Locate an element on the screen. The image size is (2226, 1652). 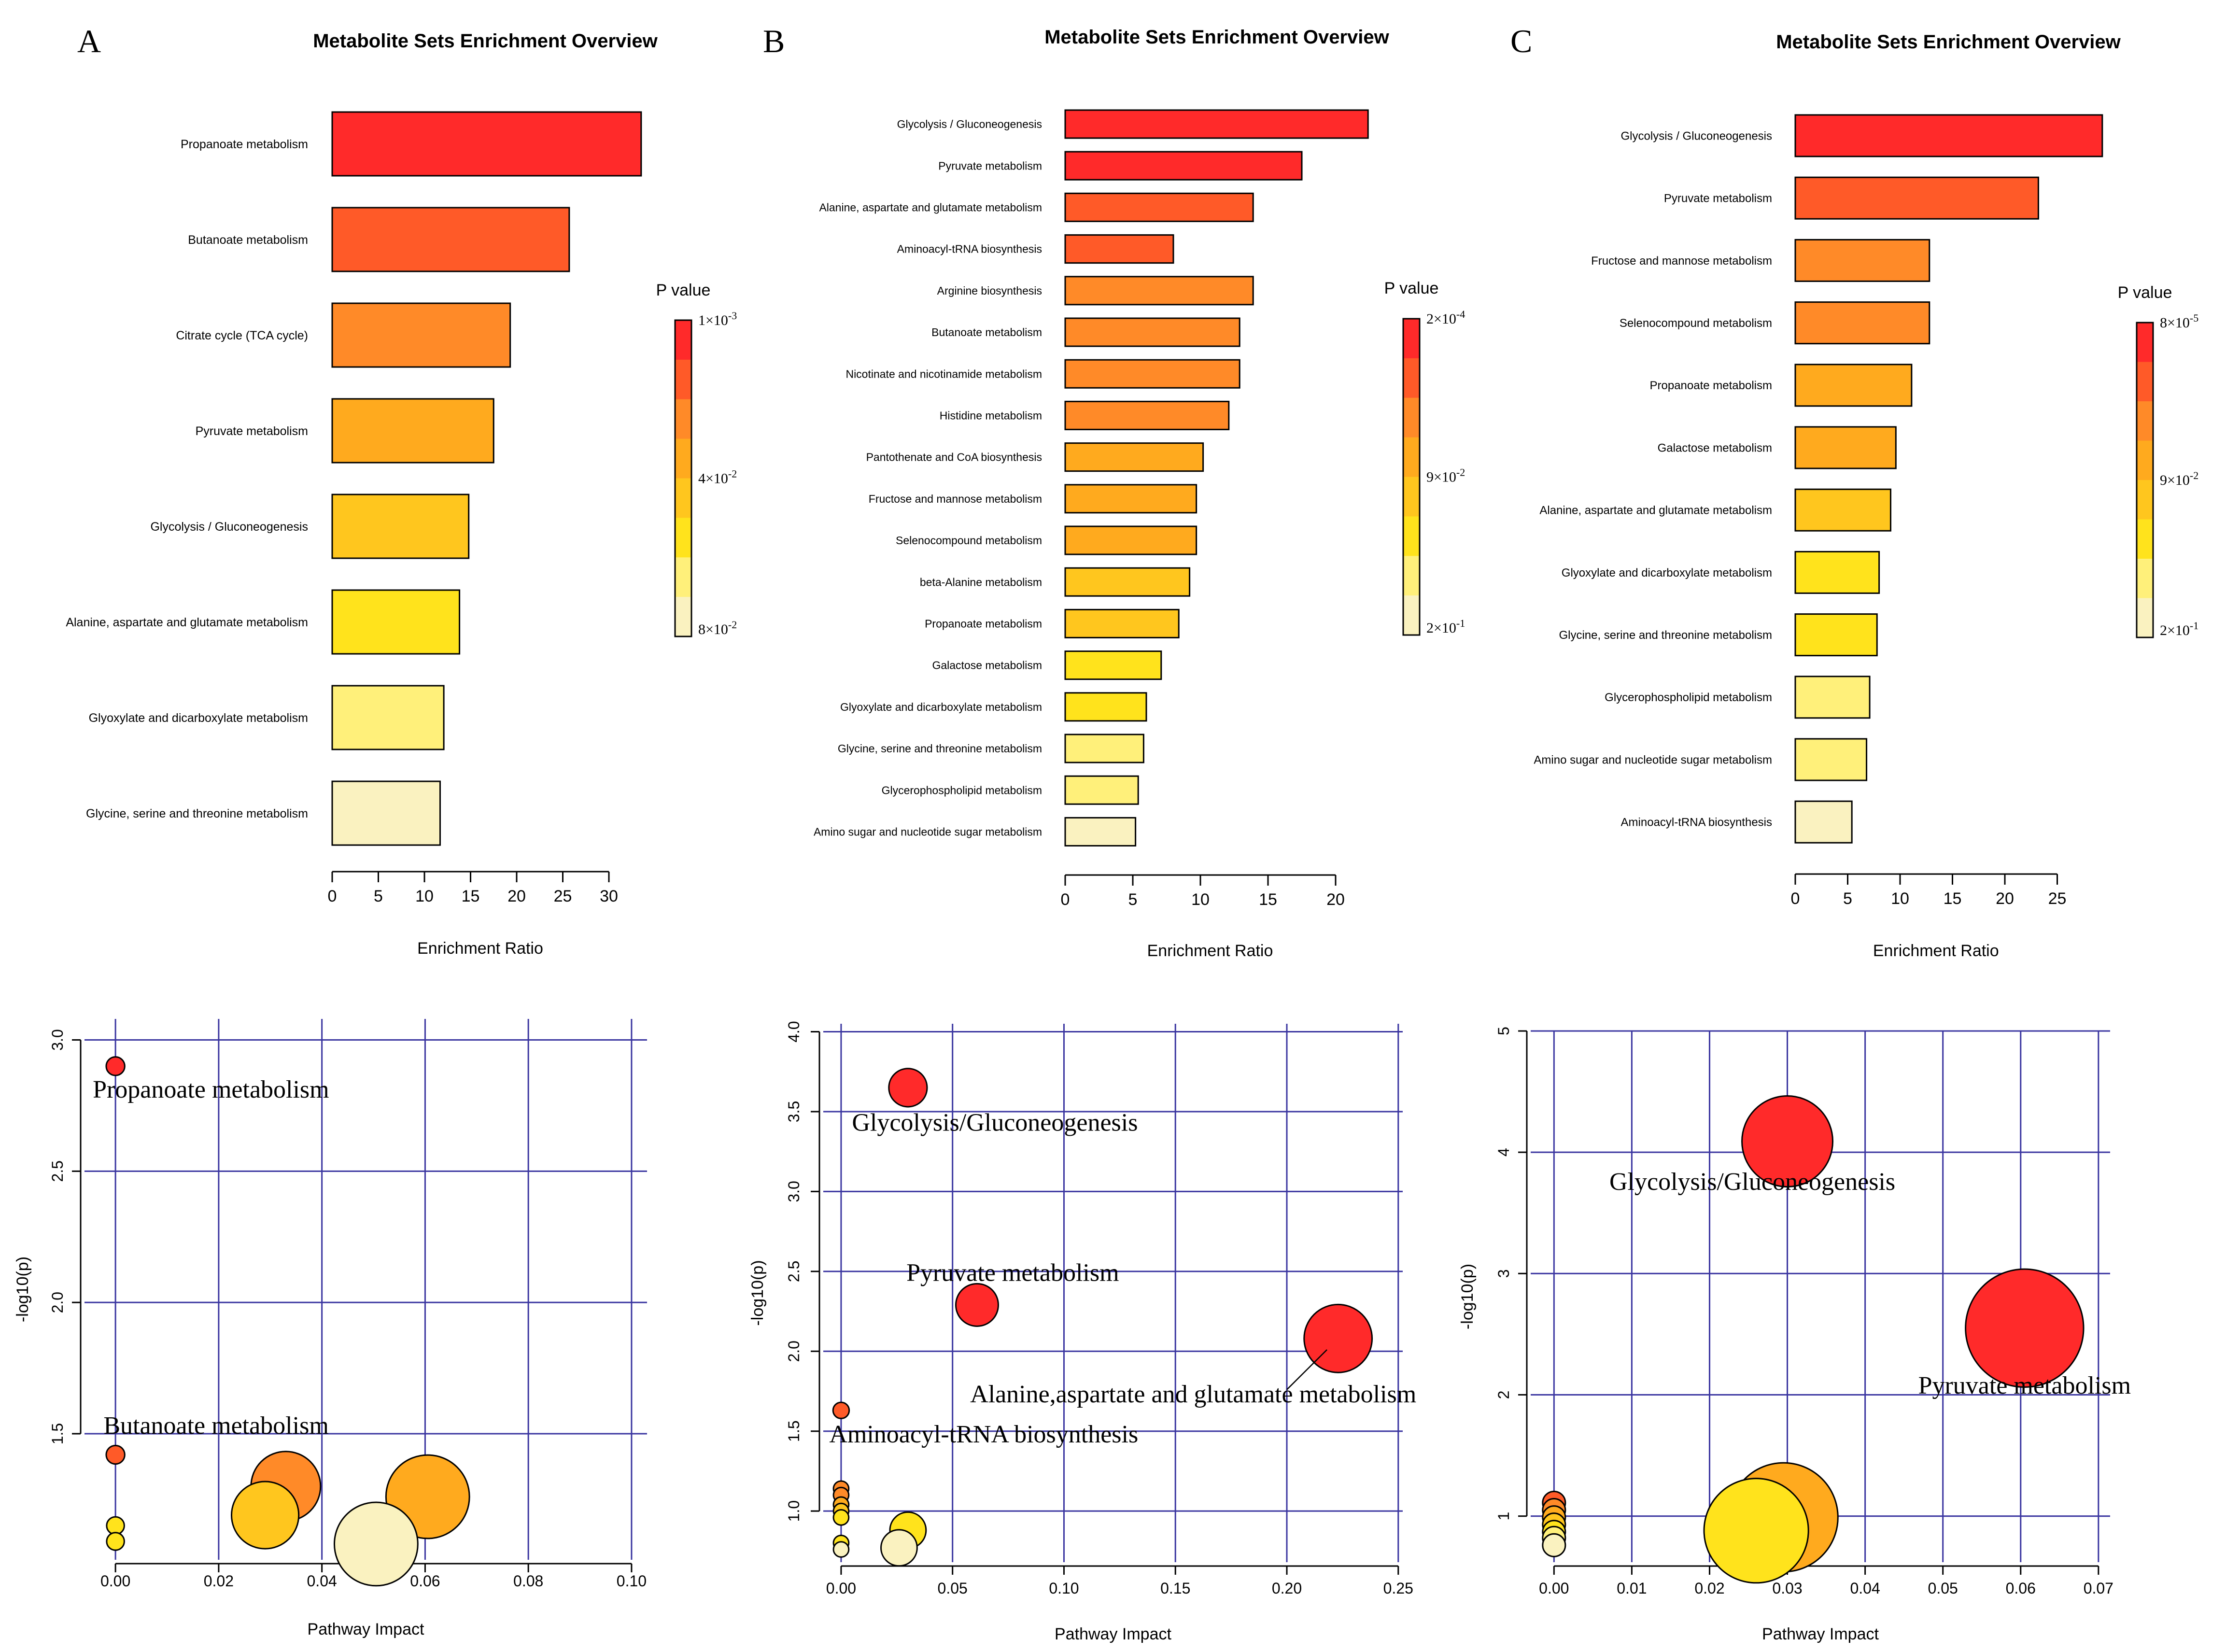
bar-label-c-4: Propanoate metabolism is located at coordinates (1711, 385).